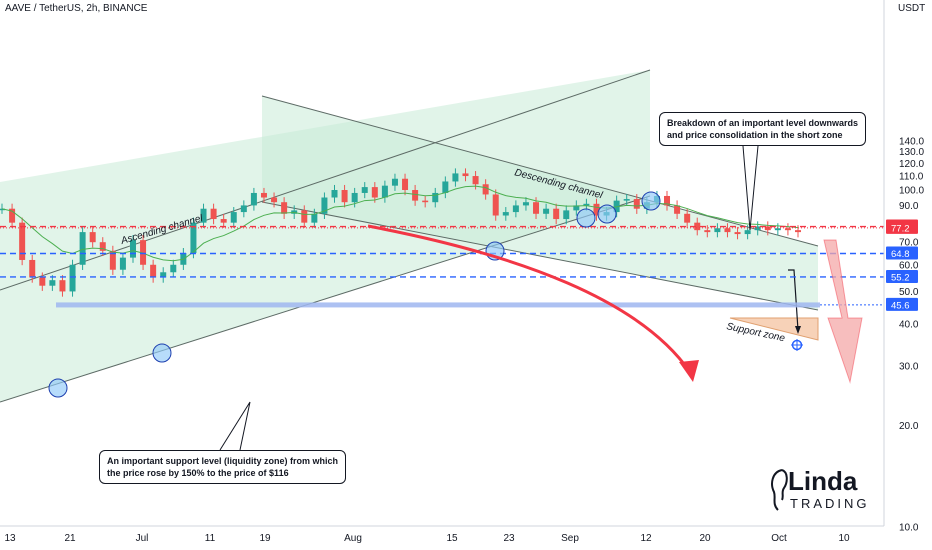  Describe the element at coordinates (843, 311) in the screenshot. I see `projection-big-arrow` at that location.